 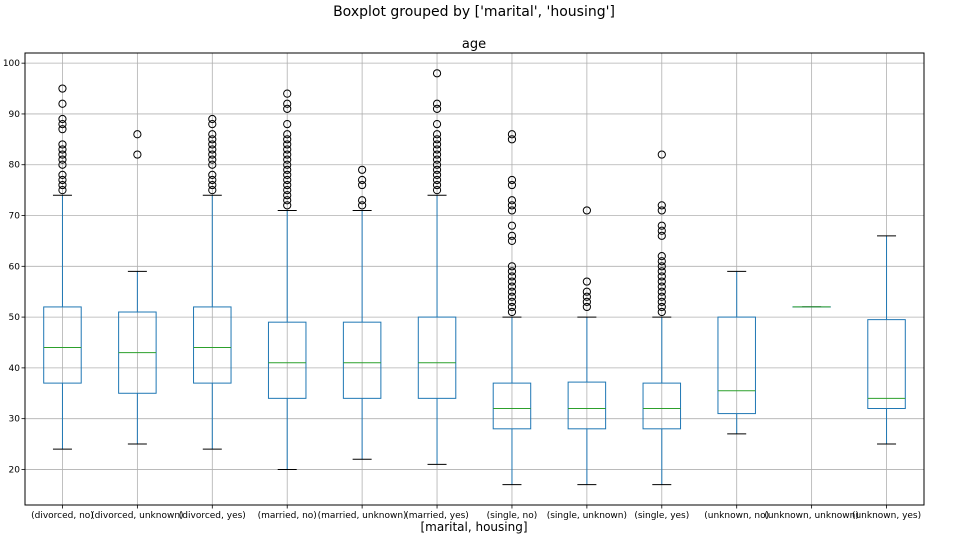 What do you see at coordinates (212, 516) in the screenshot?
I see `x-tick-label: (divorced, yes)` at bounding box center [212, 516].